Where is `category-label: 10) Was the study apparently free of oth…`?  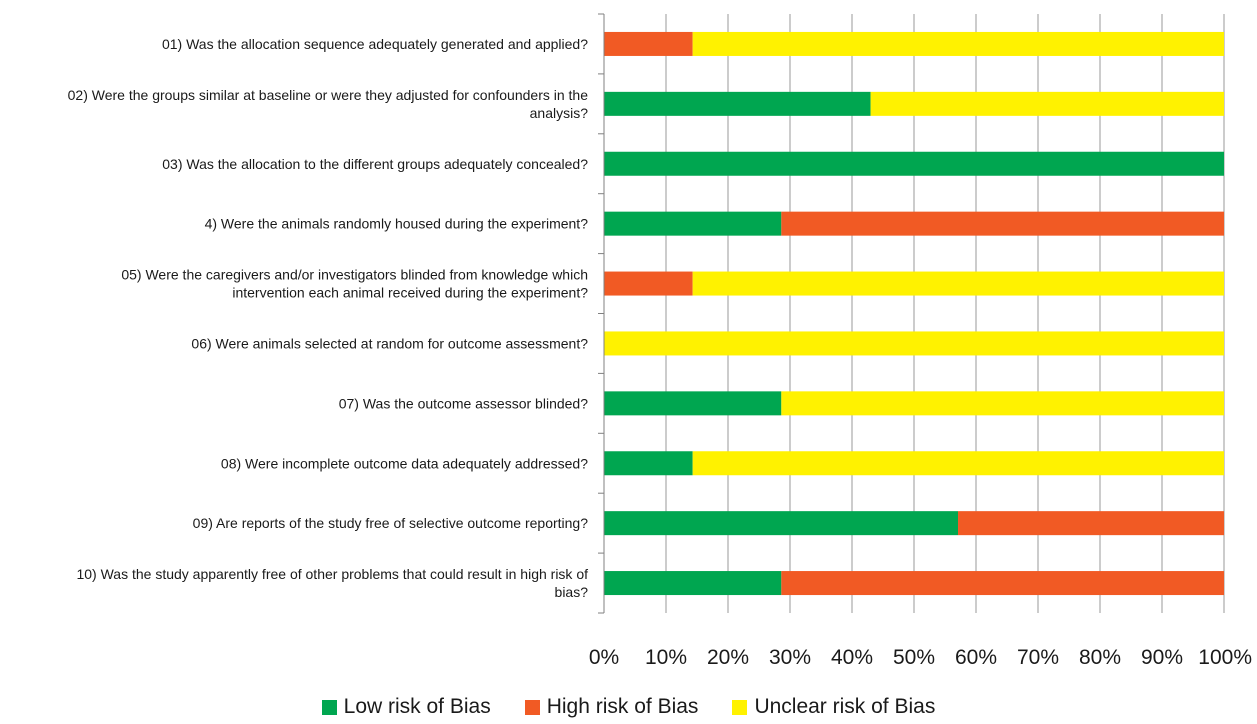
category-label: 10) Was the study apparently free of oth… is located at coordinates (332, 583).